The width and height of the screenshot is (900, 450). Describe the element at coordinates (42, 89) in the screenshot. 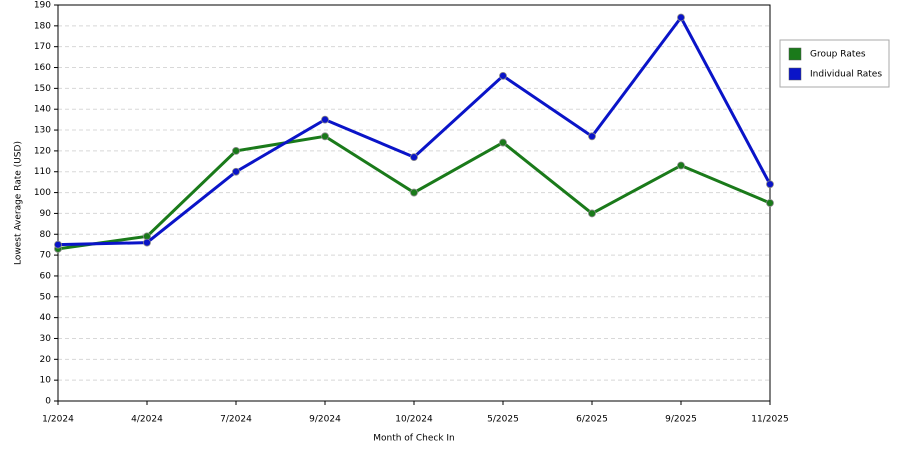

I see `y-tick-label: 150` at that location.